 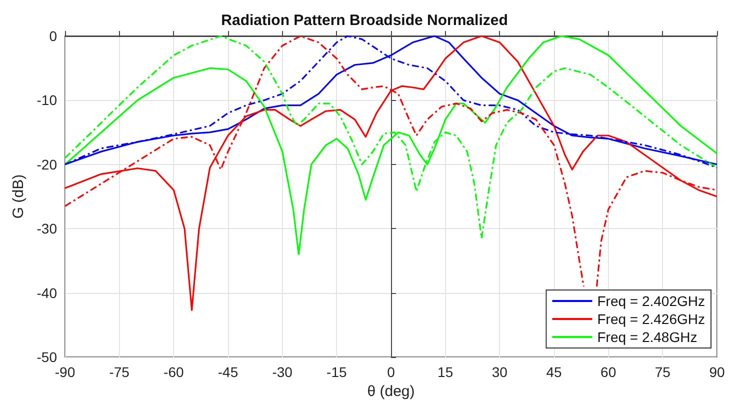 What do you see at coordinates (391, 391) in the screenshot?
I see `x-axis-title: θ (deg)` at bounding box center [391, 391].